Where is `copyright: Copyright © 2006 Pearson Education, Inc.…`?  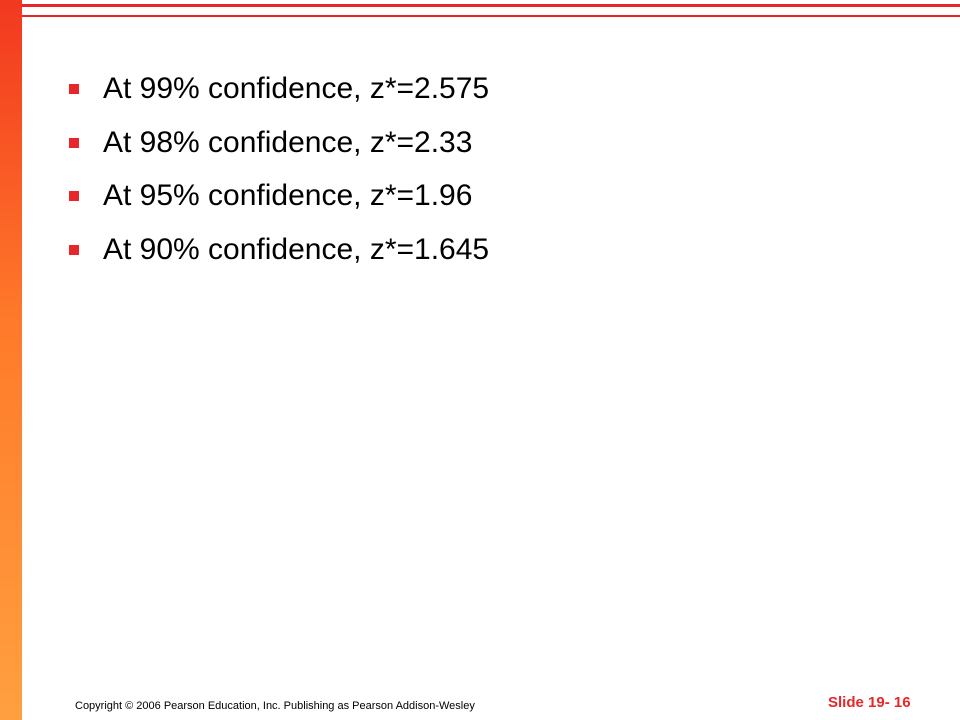 copyright: Copyright © 2006 Pearson Education, Inc.… is located at coordinates (275, 706).